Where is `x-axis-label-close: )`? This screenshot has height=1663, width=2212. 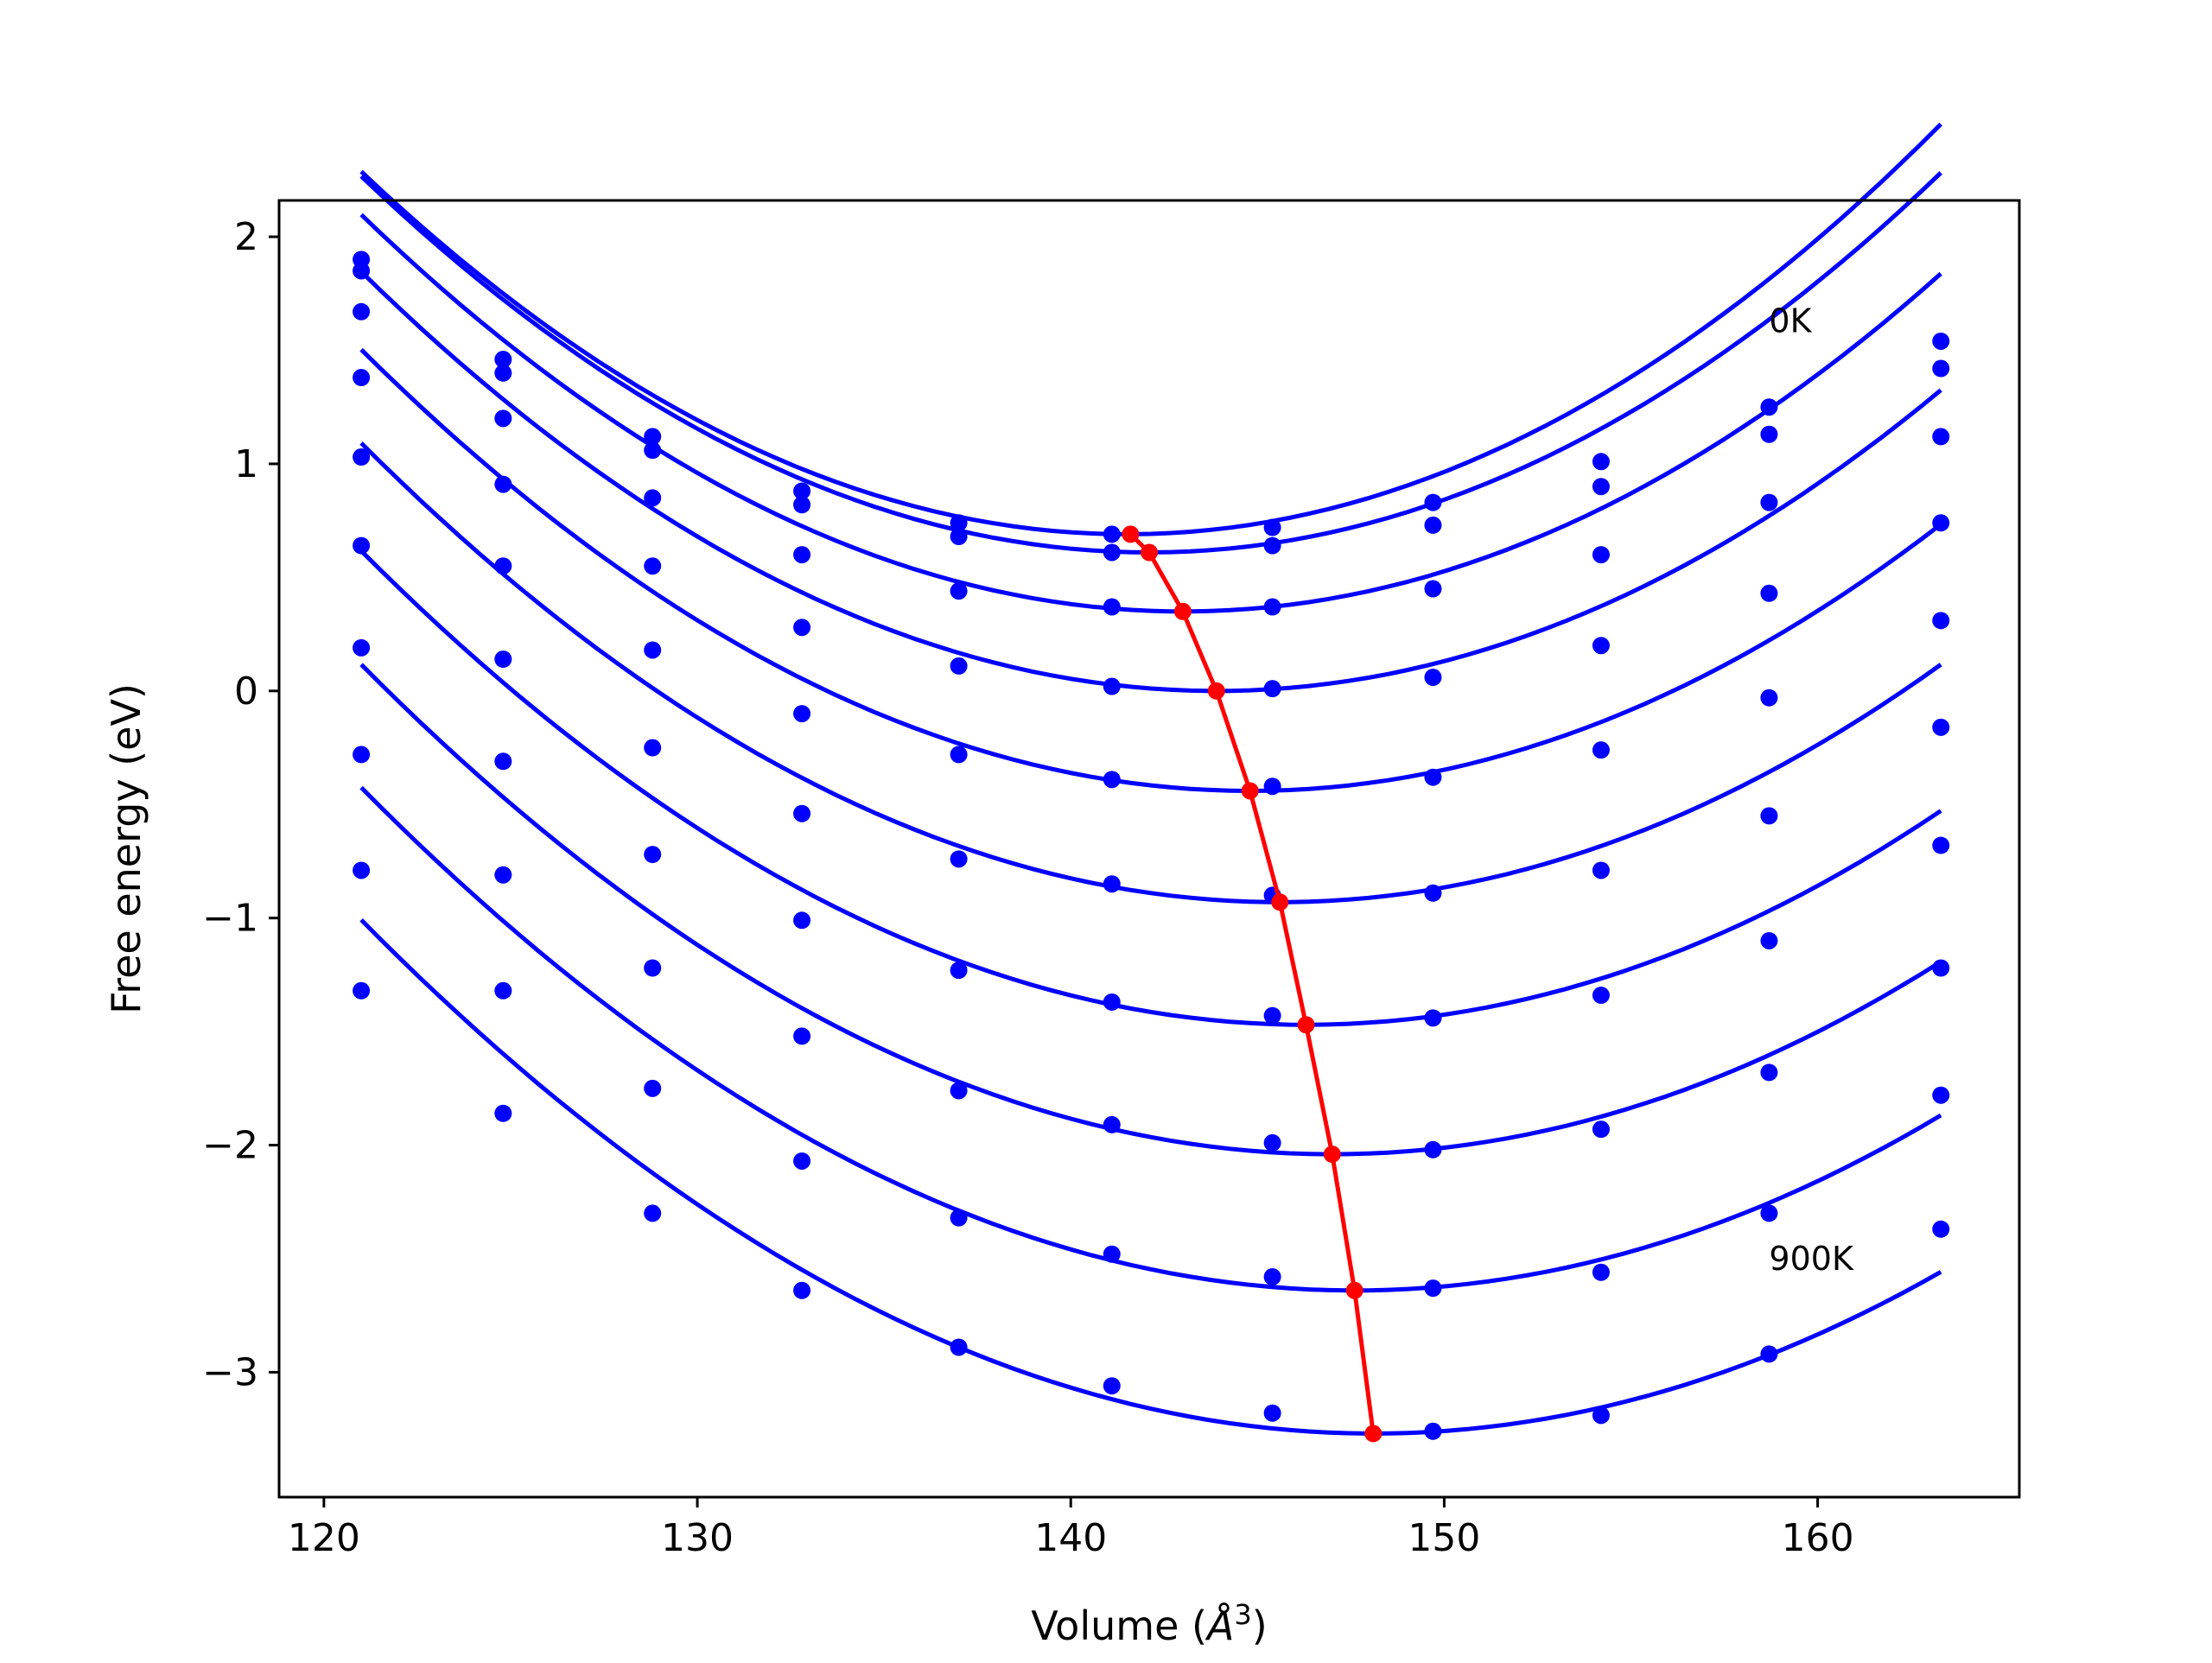
x-axis-label-close: ) is located at coordinates (1260, 1626).